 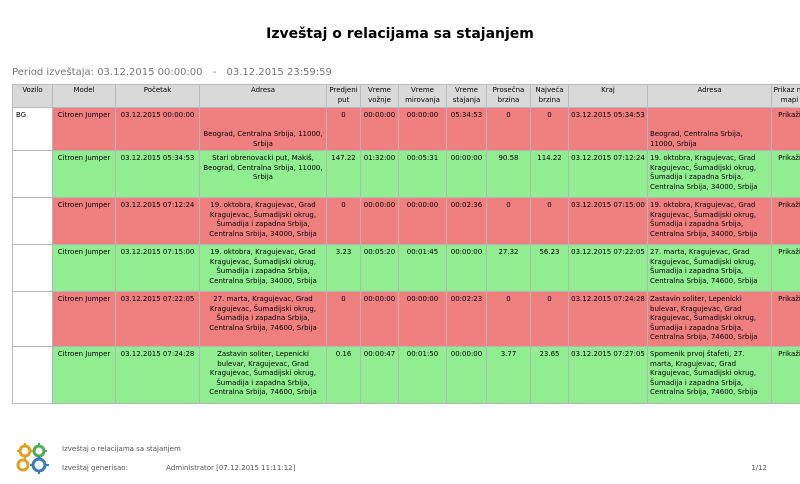 What do you see at coordinates (157, 129) in the screenshot?
I see `start-time-cell: 03.12.2015 00:00:00` at bounding box center [157, 129].